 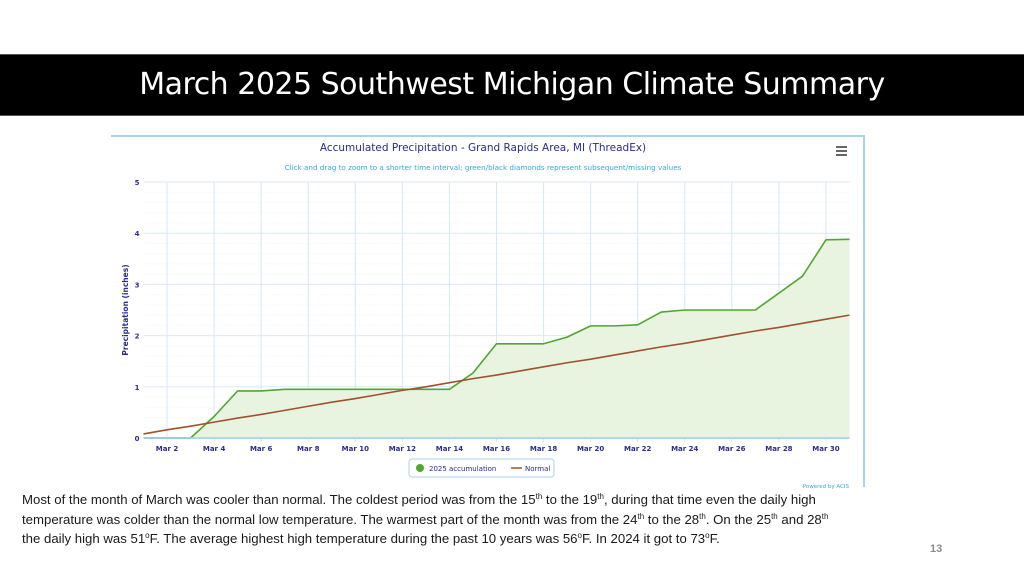 What do you see at coordinates (462, 469) in the screenshot?
I see `legend-label-accumulation: 2025 accumulation` at bounding box center [462, 469].